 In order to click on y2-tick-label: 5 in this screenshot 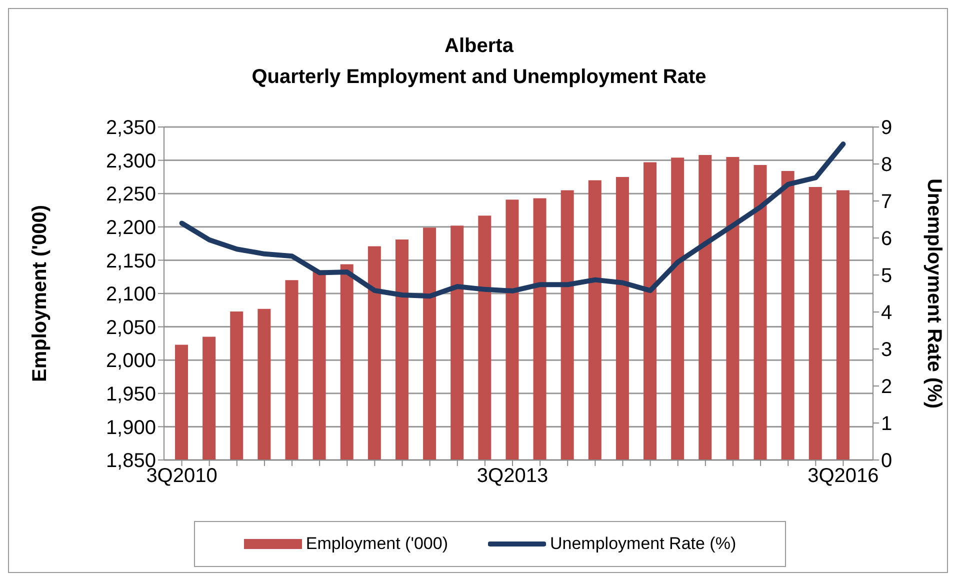, I will do `click(886, 276)`.